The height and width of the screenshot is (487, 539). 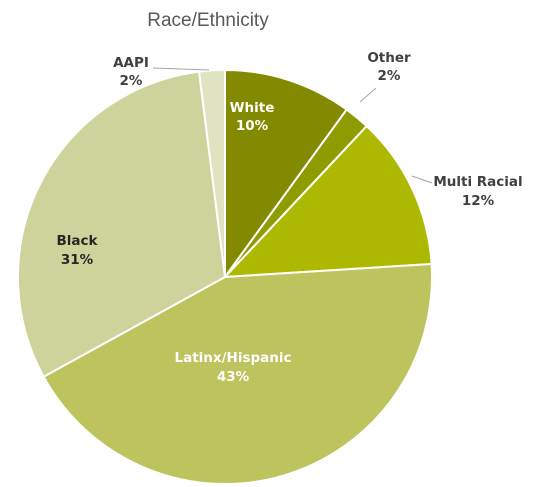 What do you see at coordinates (478, 201) in the screenshot?
I see `slice-value-multi-racial: 12%` at bounding box center [478, 201].